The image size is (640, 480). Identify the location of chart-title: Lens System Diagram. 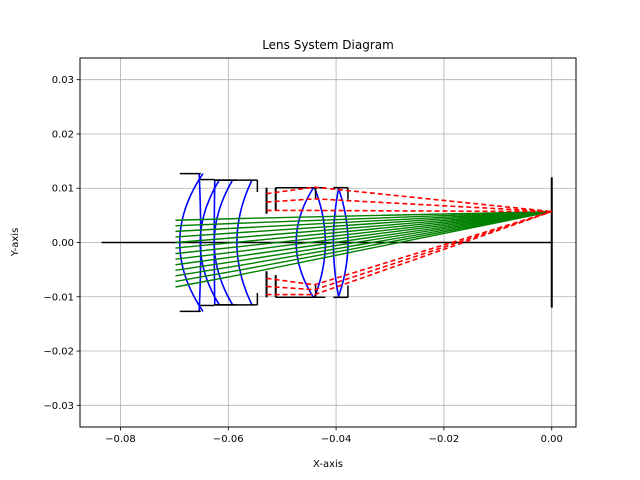
(328, 45).